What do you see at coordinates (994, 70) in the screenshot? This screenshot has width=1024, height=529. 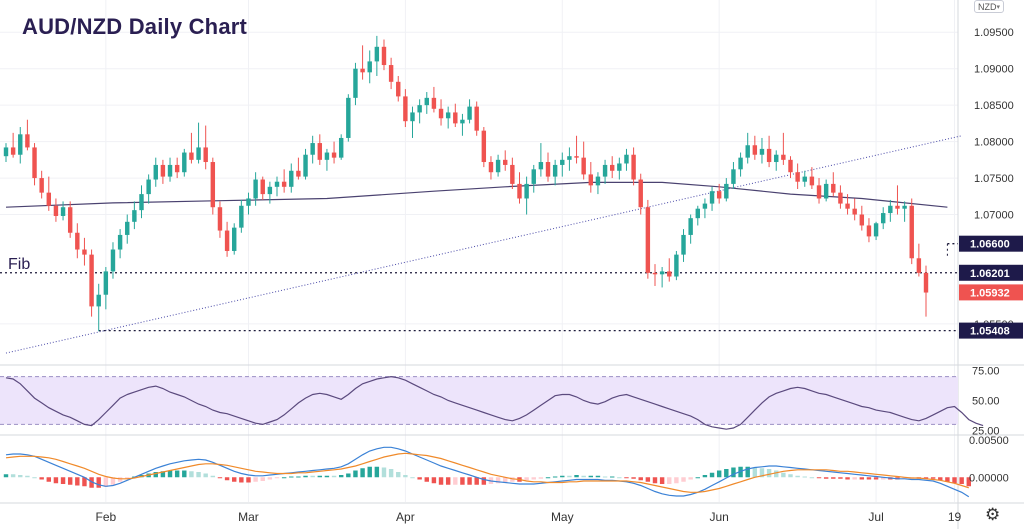 I see `price-tick-label: 1.09000` at bounding box center [994, 70].